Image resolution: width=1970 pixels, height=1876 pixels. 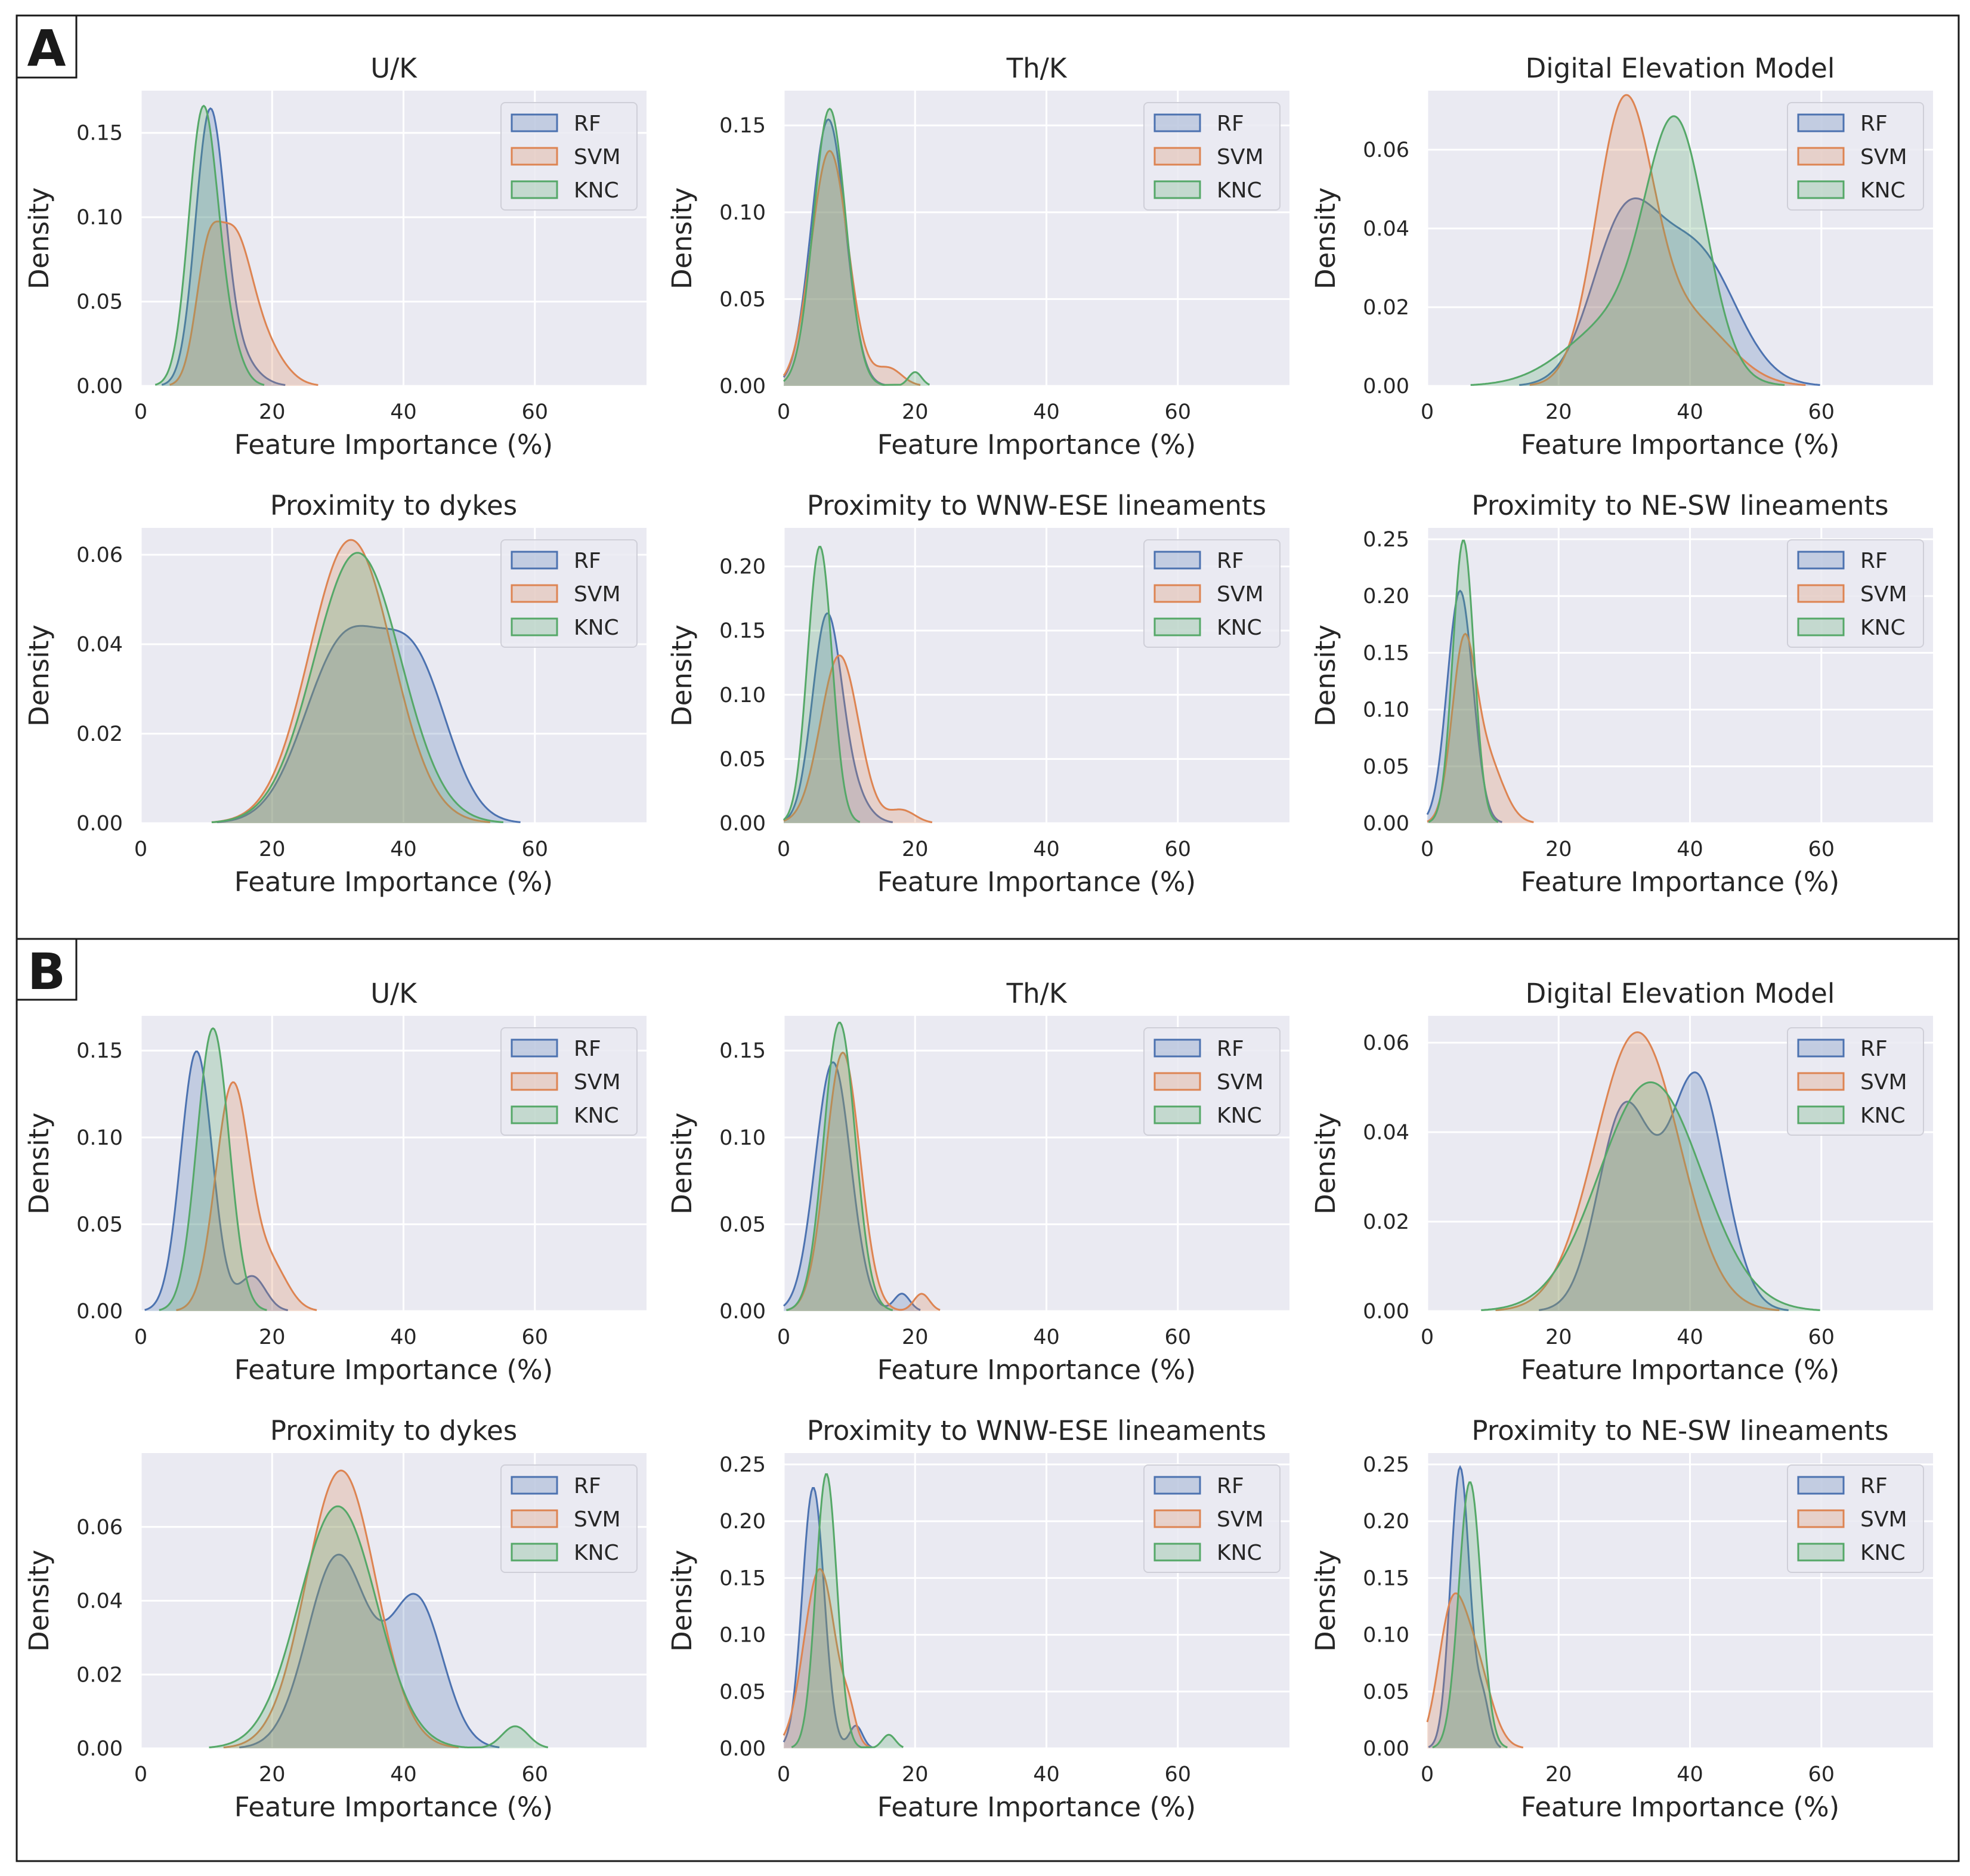 What do you see at coordinates (1679, 505) in the screenshot?
I see `chart-title: Proximity to NE-SW lineaments` at bounding box center [1679, 505].